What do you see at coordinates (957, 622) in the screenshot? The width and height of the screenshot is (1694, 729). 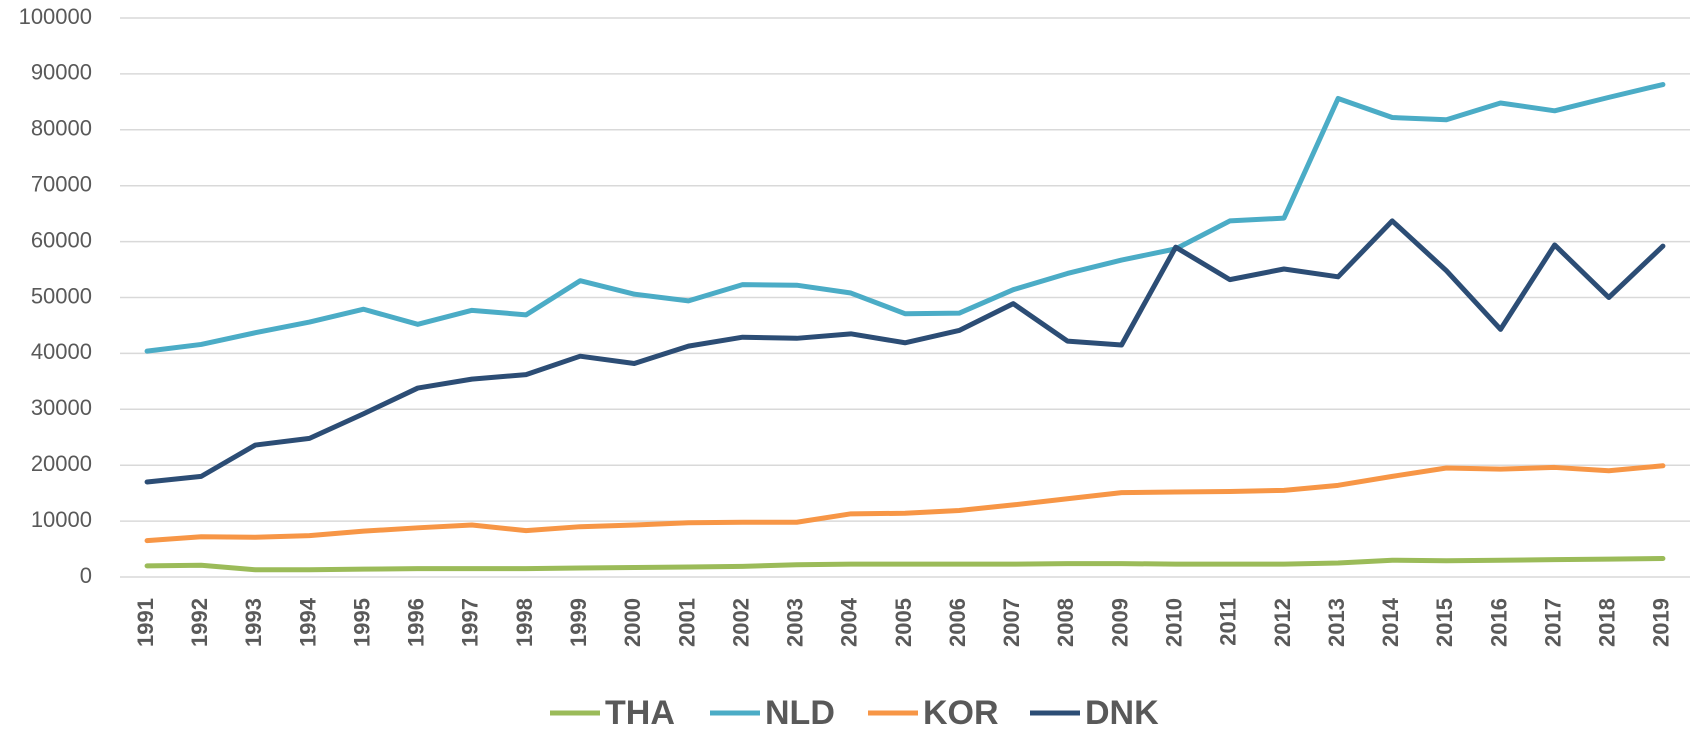 I see `x-tick-label: 2006` at bounding box center [957, 622].